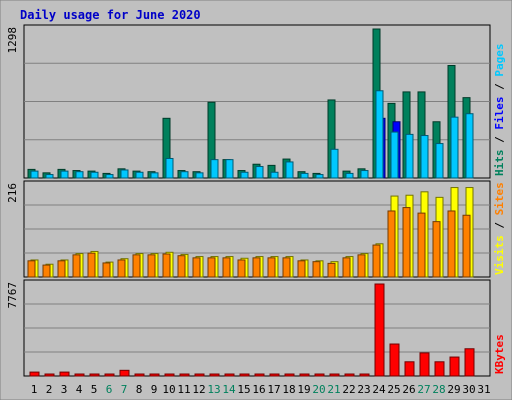 This screenshot has width=512, height=400. Describe the element at coordinates (110, 15) in the screenshot. I see `chart-title: Daily usage for June 2020` at that location.